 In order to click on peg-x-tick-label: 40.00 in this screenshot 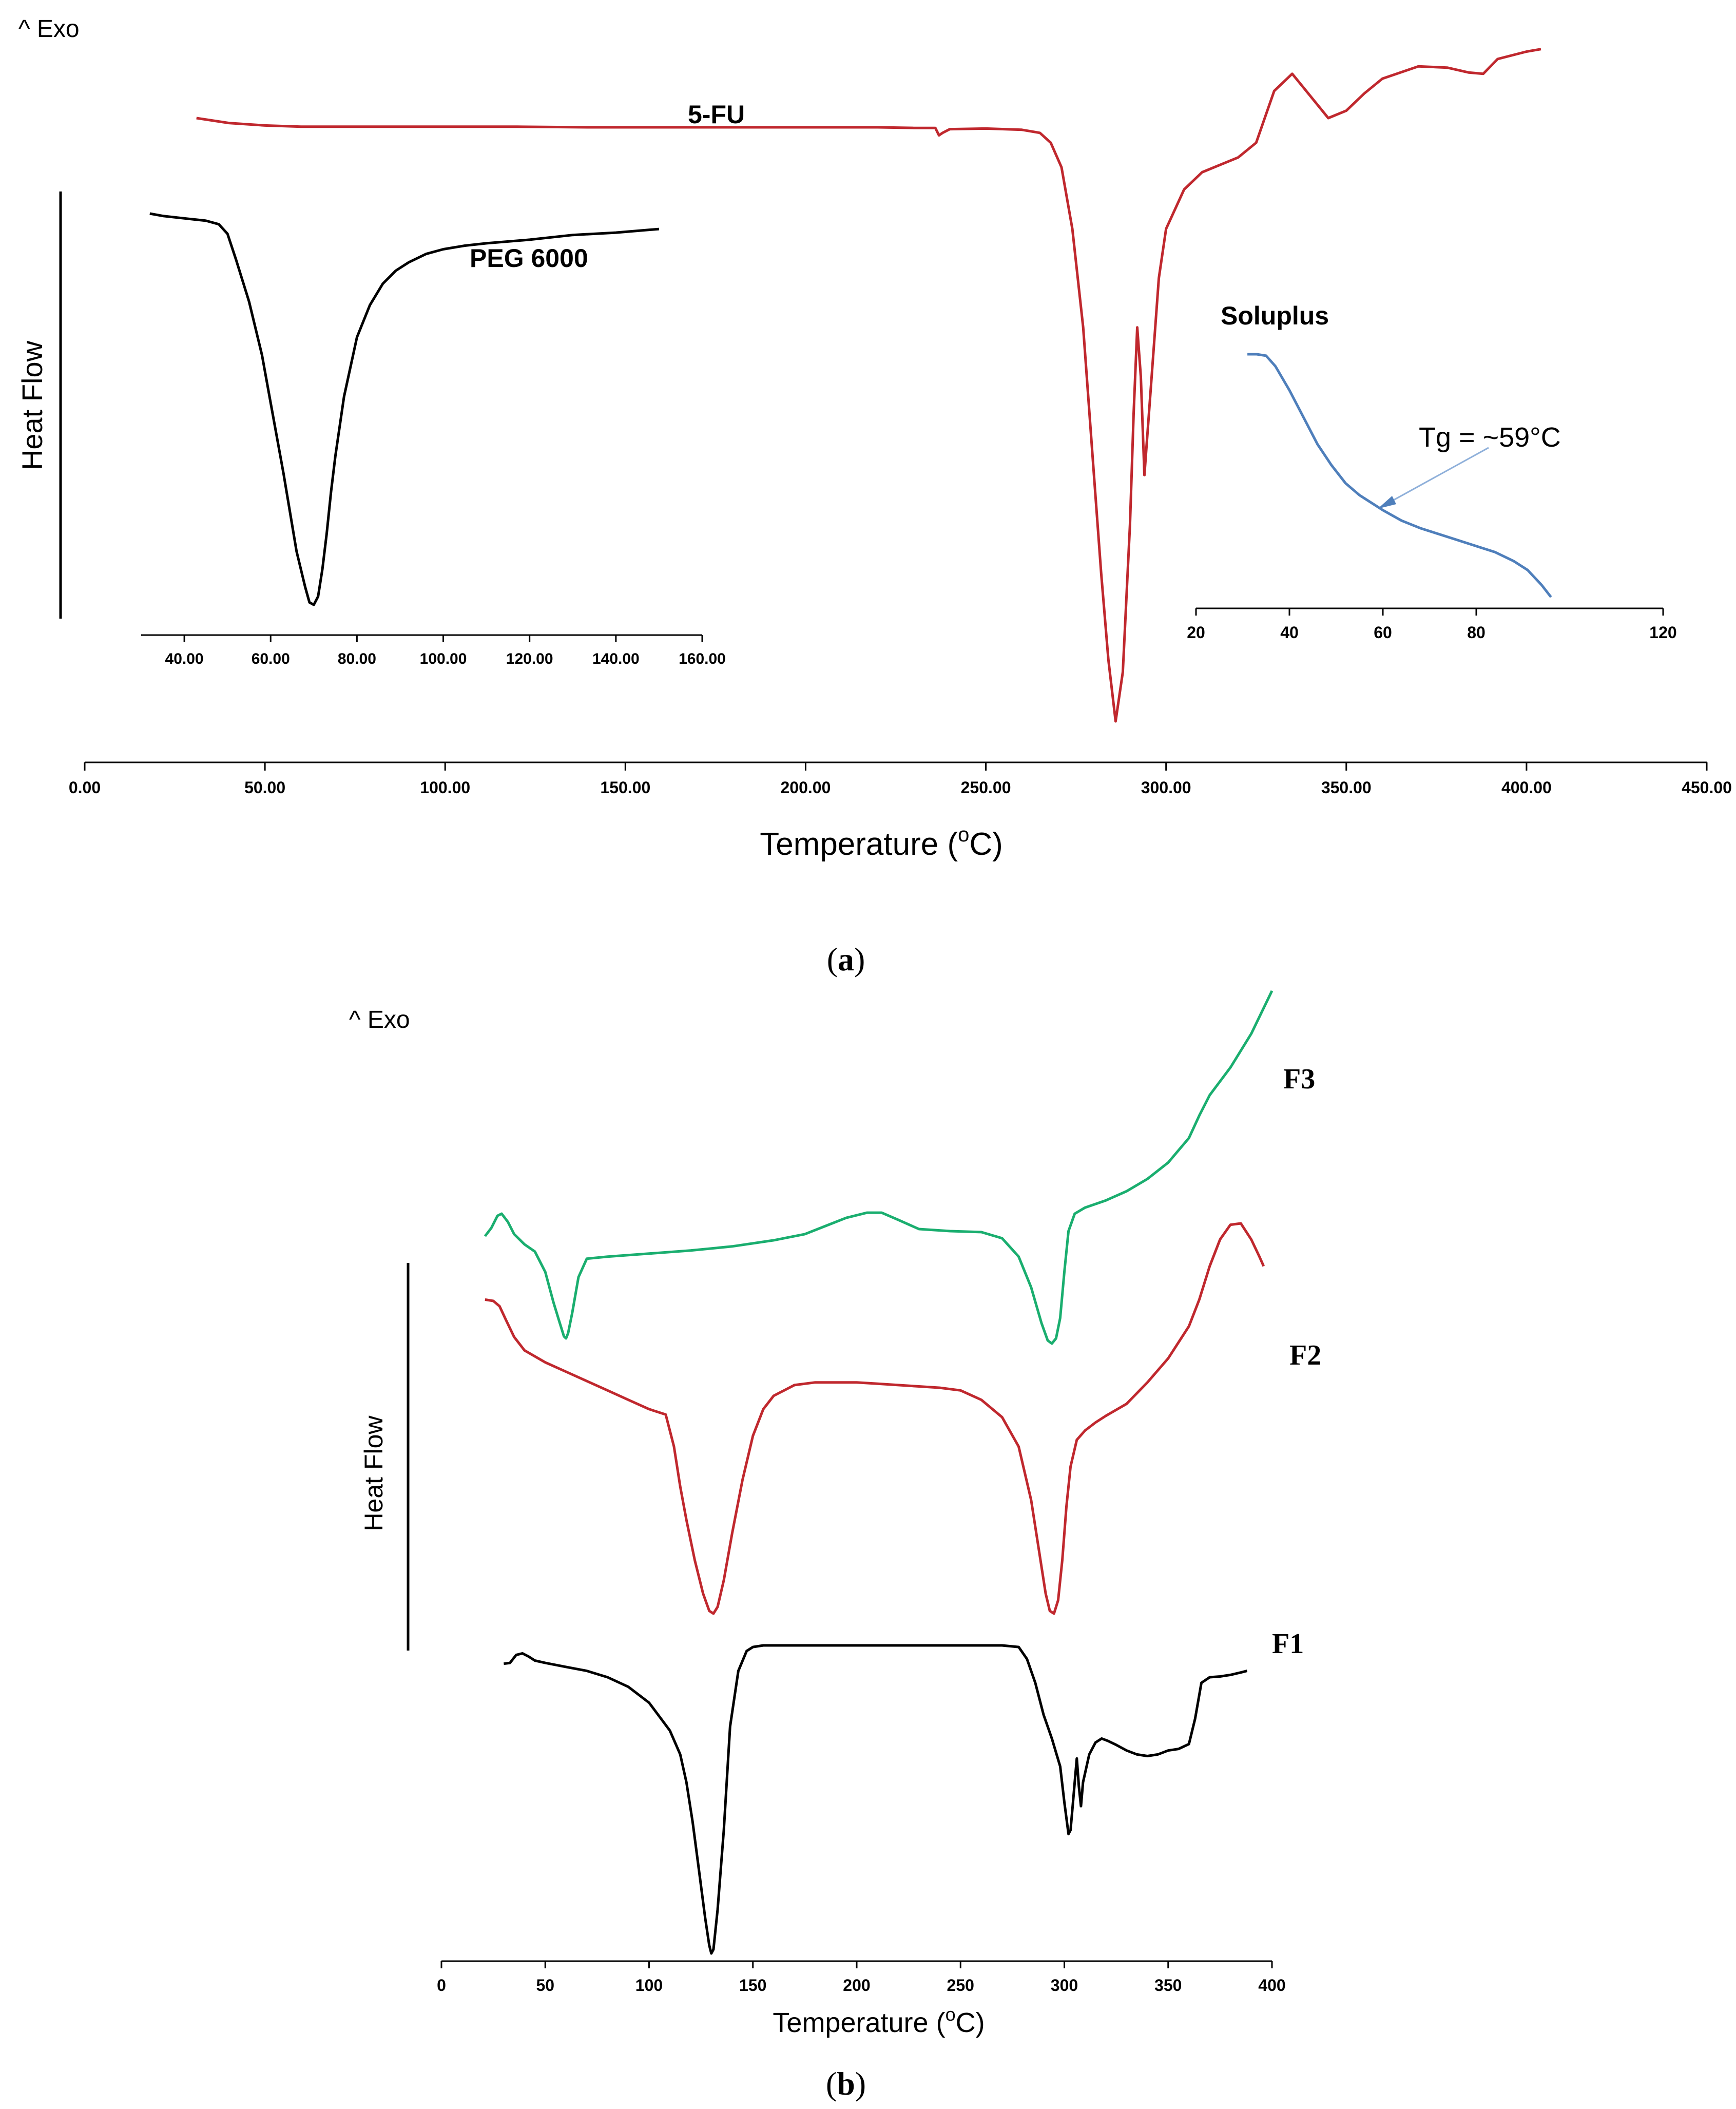, I will do `click(184, 658)`.